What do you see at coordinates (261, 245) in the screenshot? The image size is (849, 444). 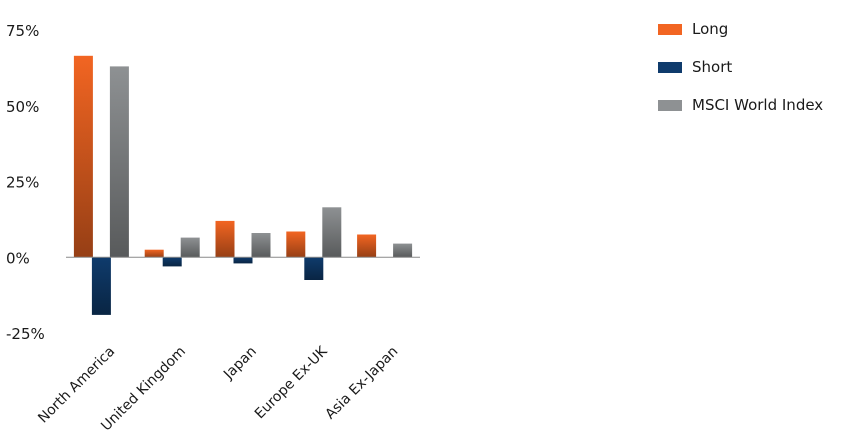 I see `bar-msci-world-index-japan` at bounding box center [261, 245].